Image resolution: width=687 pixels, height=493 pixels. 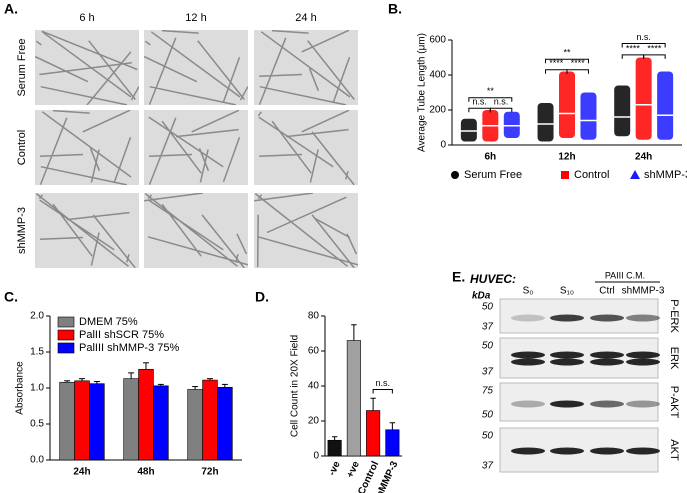 What do you see at coordinates (437, 75) in the screenshot?
I see `y-tick-label: 400` at bounding box center [437, 75].